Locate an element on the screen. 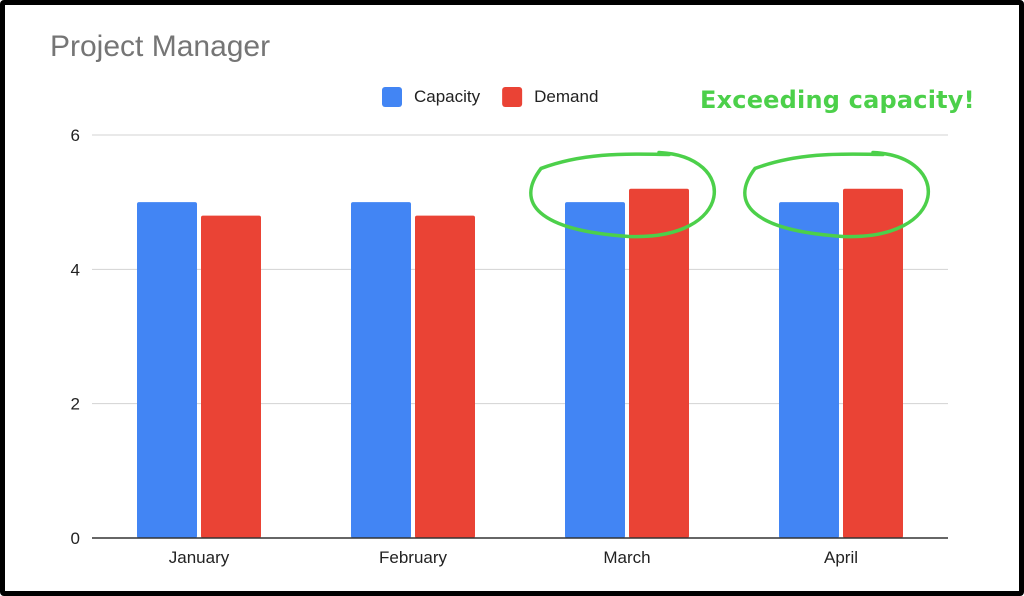 This screenshot has width=1024, height=596. x-axis-labels: January February March April is located at coordinates (513, 557).